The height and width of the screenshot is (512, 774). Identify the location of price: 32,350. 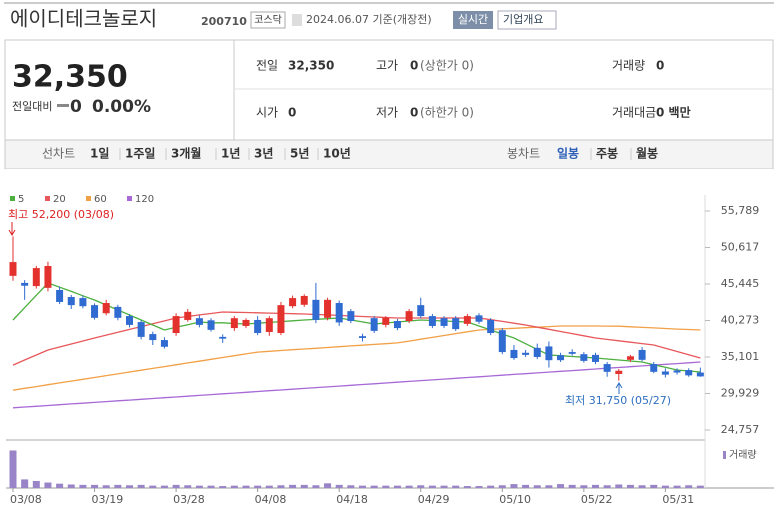
(70, 77).